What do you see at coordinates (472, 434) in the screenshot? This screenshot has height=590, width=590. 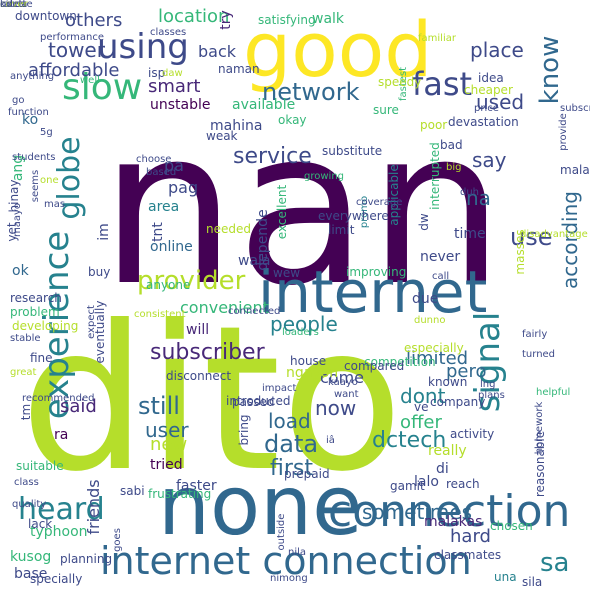 I see `cloud-word: activity` at bounding box center [472, 434].